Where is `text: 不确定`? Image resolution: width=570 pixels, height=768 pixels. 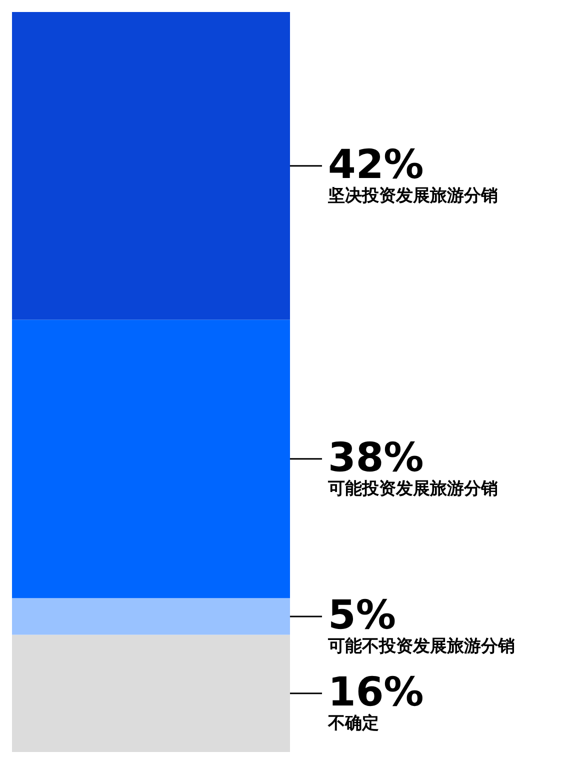
text: 不确定 is located at coordinates (353, 723).